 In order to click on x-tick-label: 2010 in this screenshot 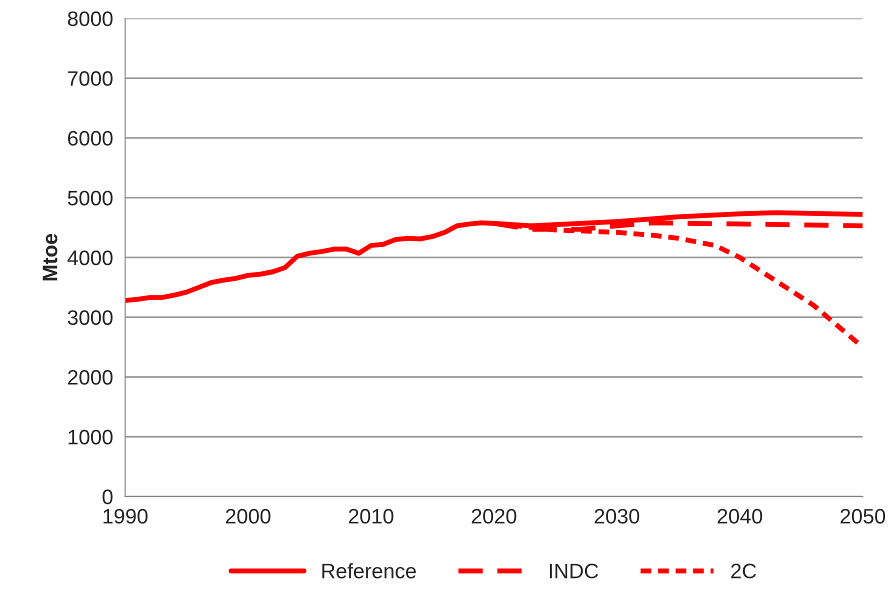, I will do `click(371, 516)`.